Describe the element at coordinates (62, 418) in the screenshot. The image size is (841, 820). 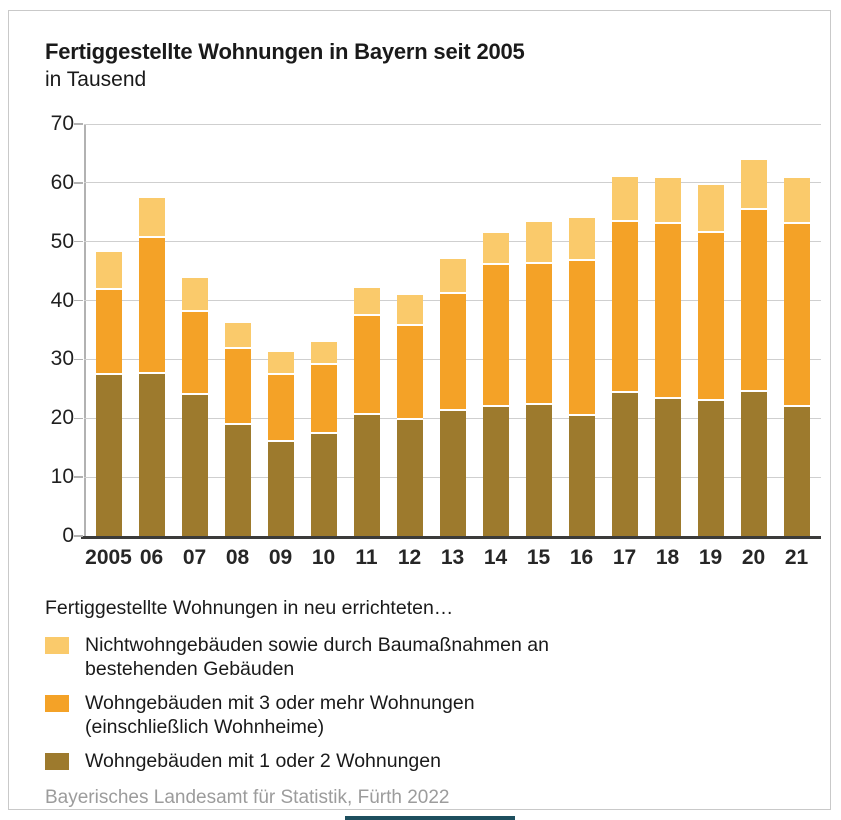
I see `y-tick-label-20: 20` at that location.